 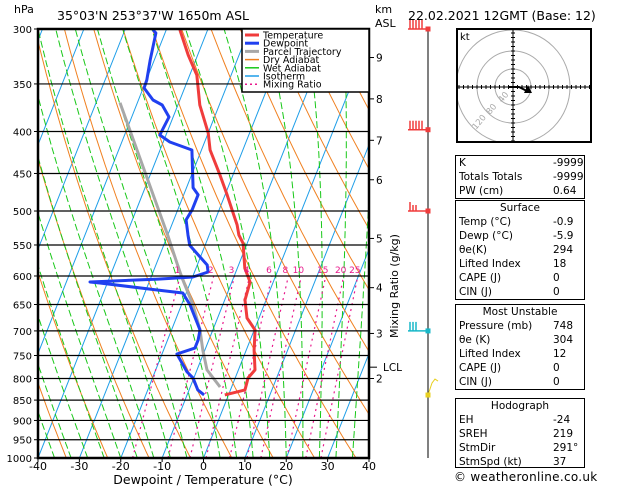 What do you see at coordinates (520, 222) in the screenshot?
I see `stats-row: Temp (°C) -0.9` at bounding box center [520, 222].